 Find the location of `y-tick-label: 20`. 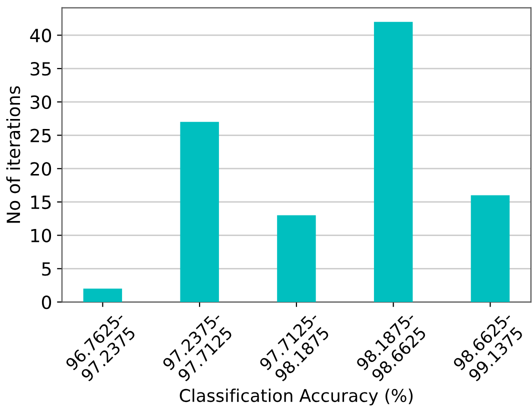

y-tick-label: 20 is located at coordinates (41, 169).